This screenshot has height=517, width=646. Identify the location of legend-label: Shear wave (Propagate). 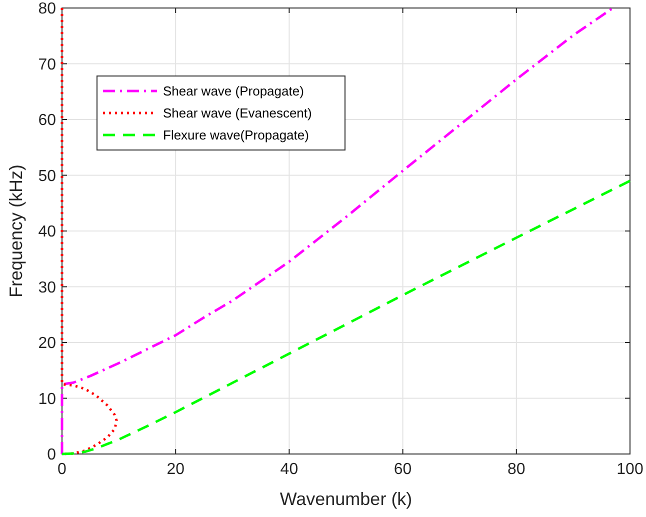
(233, 91).